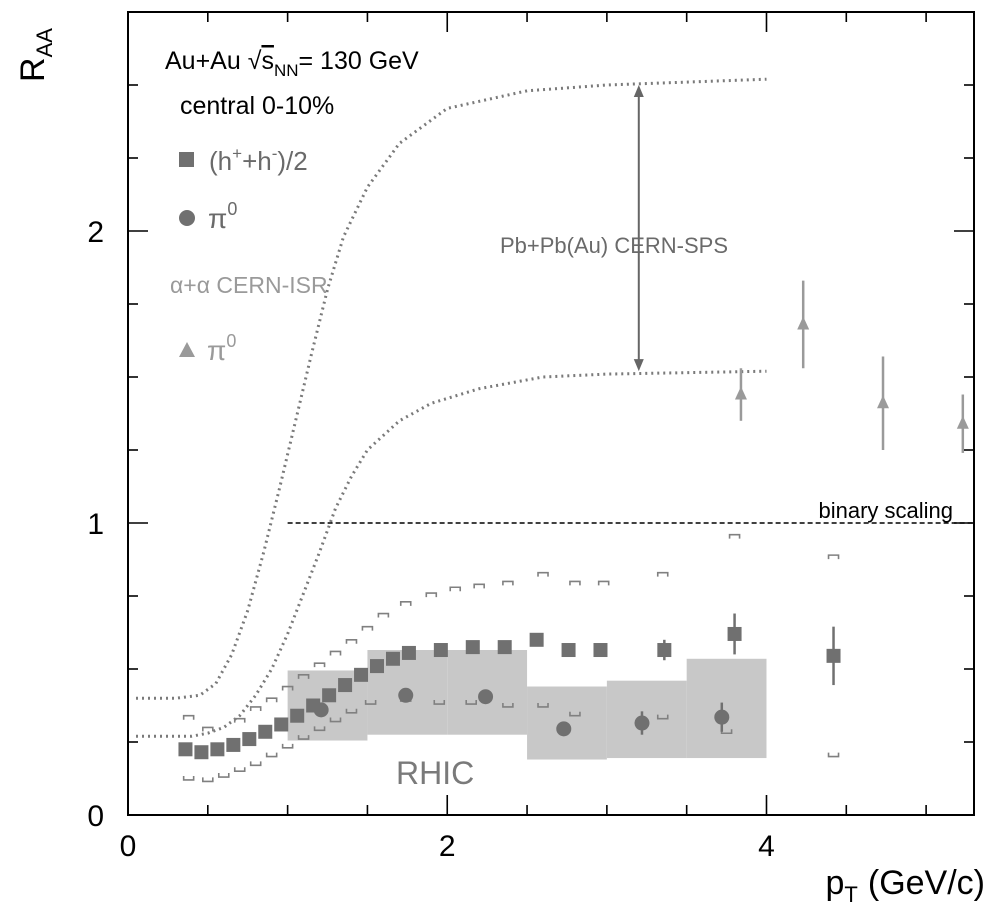 This screenshot has height=918, width=1002. What do you see at coordinates (359, 61) in the screenshot?
I see `legend-system-suffix: = 130 GeV` at bounding box center [359, 61].